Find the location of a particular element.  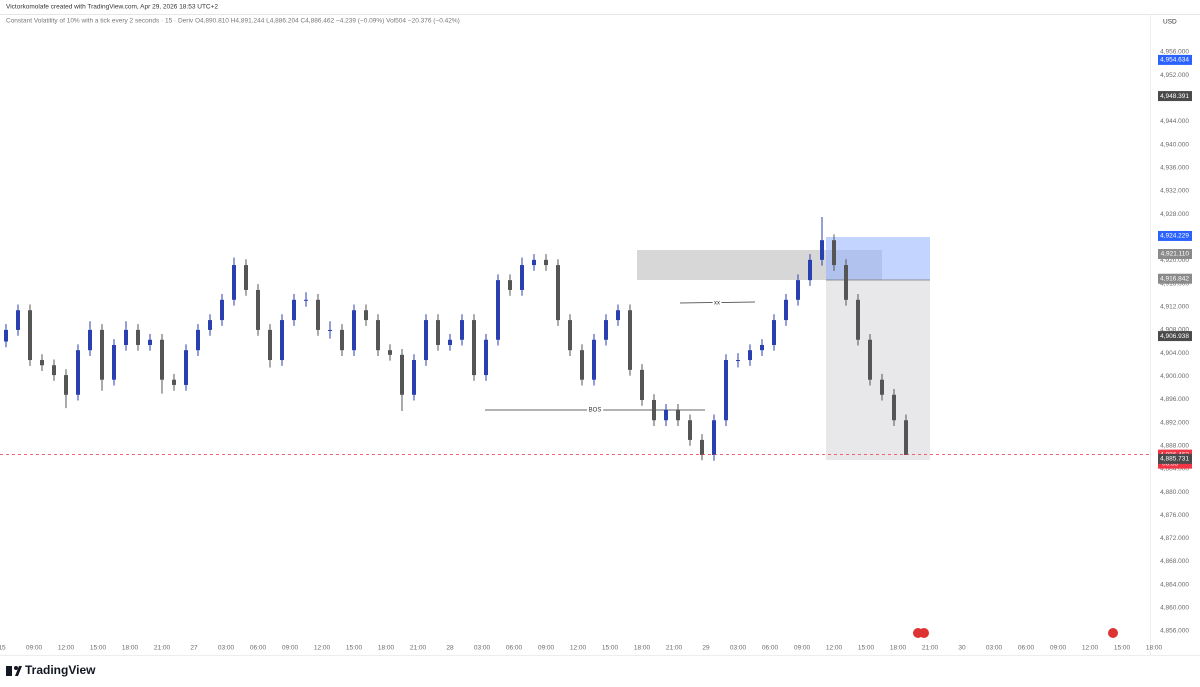

y-tick-label: 4,872.000 is located at coordinates (1174, 538).